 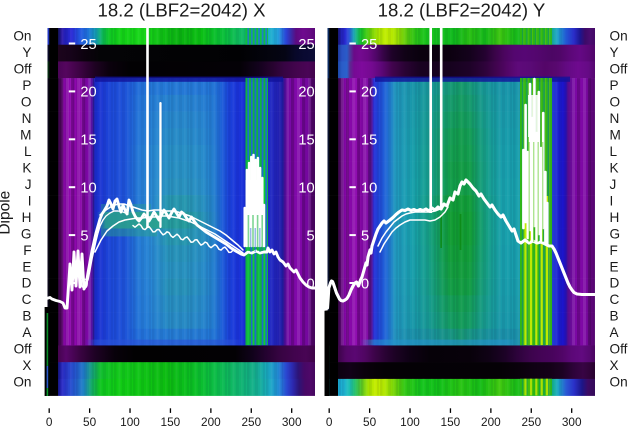 What do you see at coordinates (182, 10) in the screenshot?
I see `svg-text: 18.2 (LBF2=2042) X` at bounding box center [182, 10].